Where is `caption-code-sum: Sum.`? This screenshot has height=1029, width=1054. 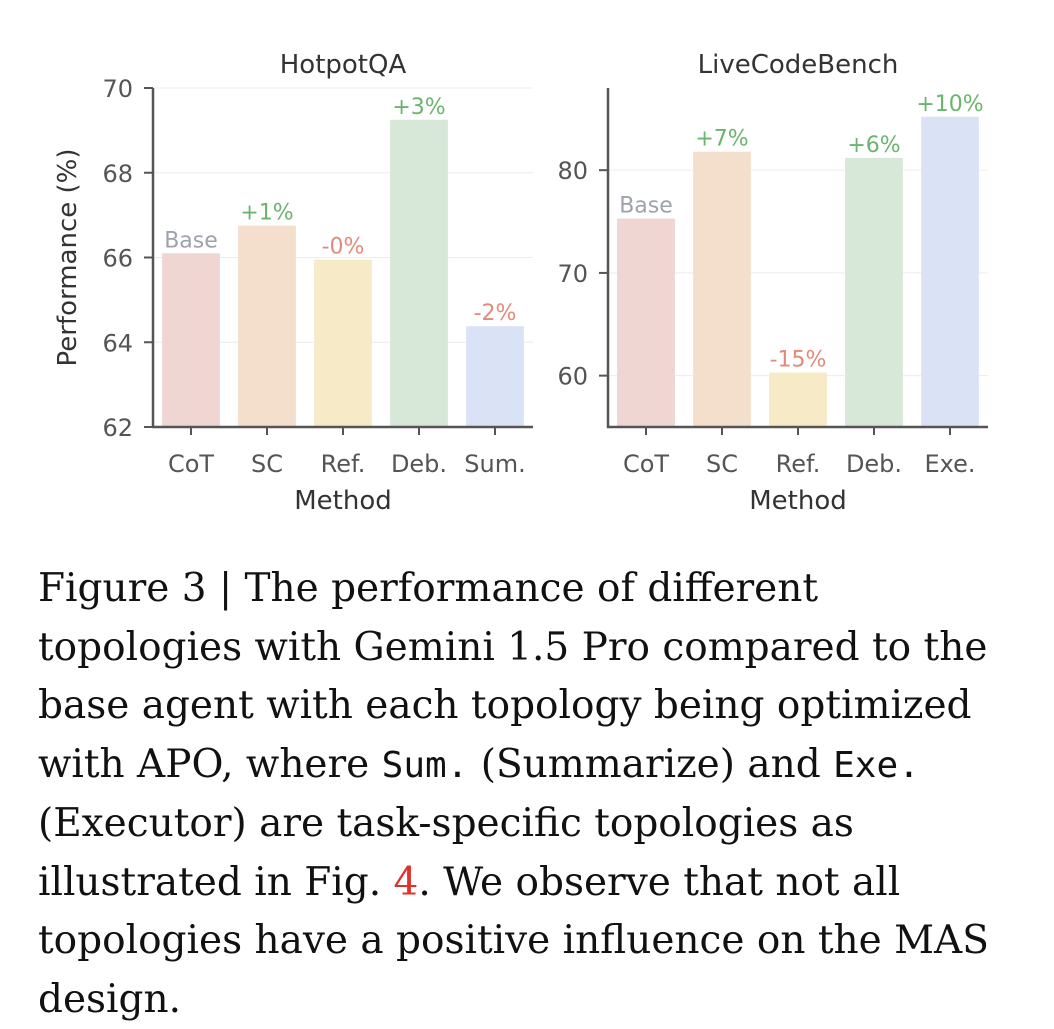
caption-code-sum: Sum. is located at coordinates (425, 765).